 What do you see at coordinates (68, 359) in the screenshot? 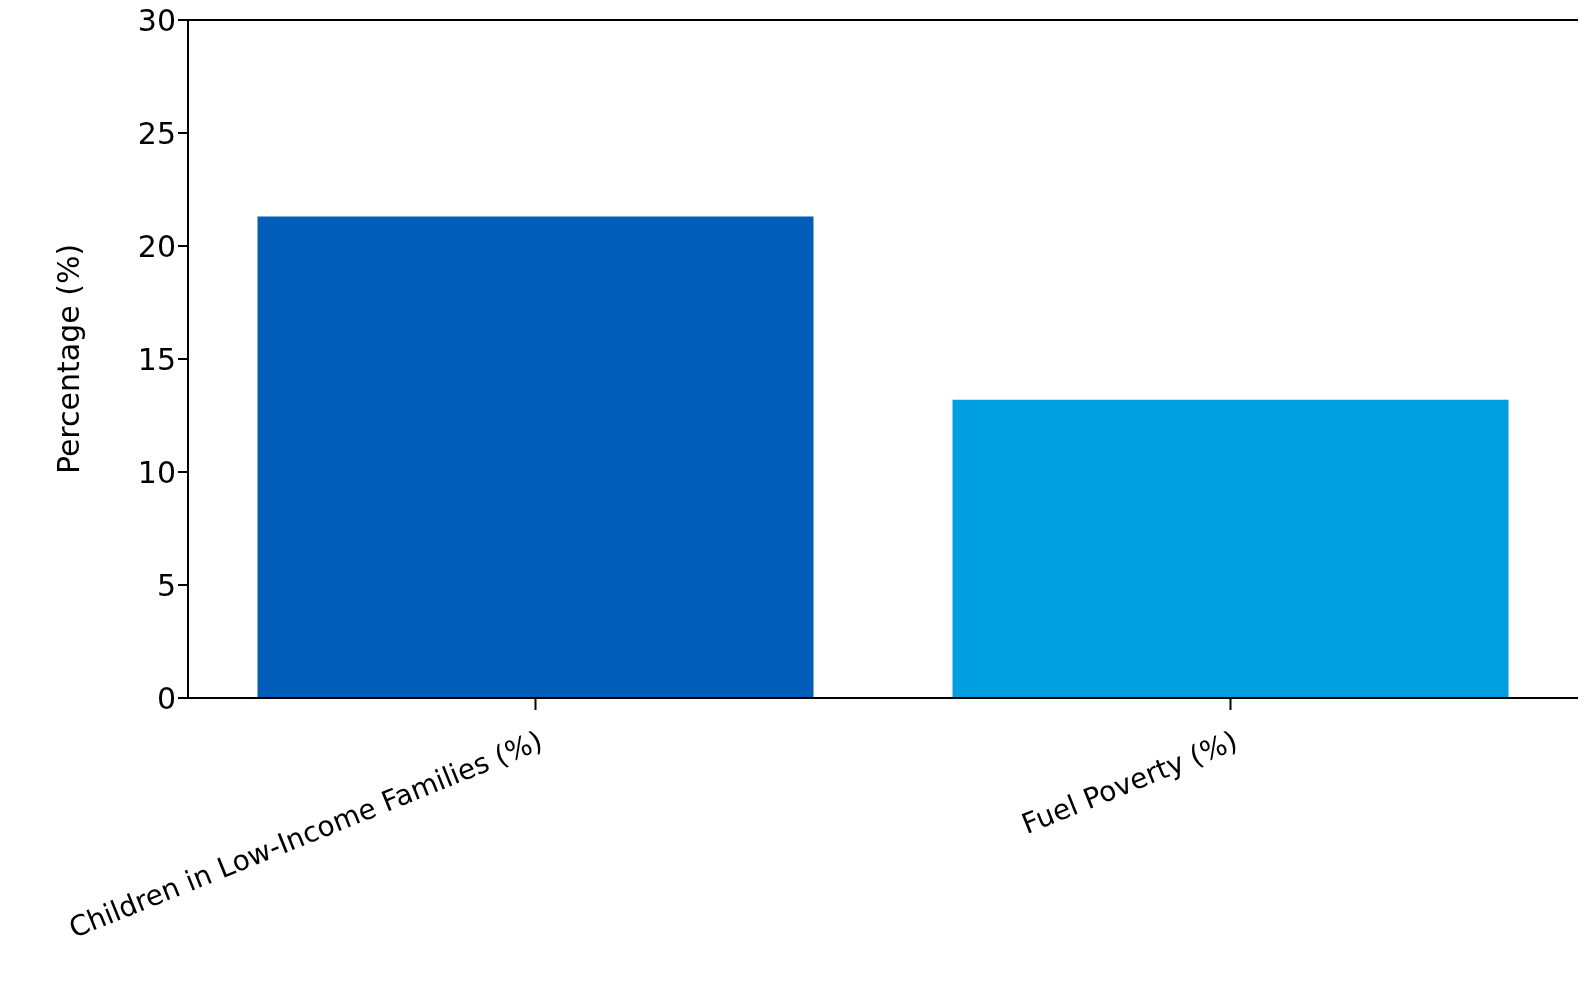
I see `y-axis-title: Percentage (%)` at bounding box center [68, 359].